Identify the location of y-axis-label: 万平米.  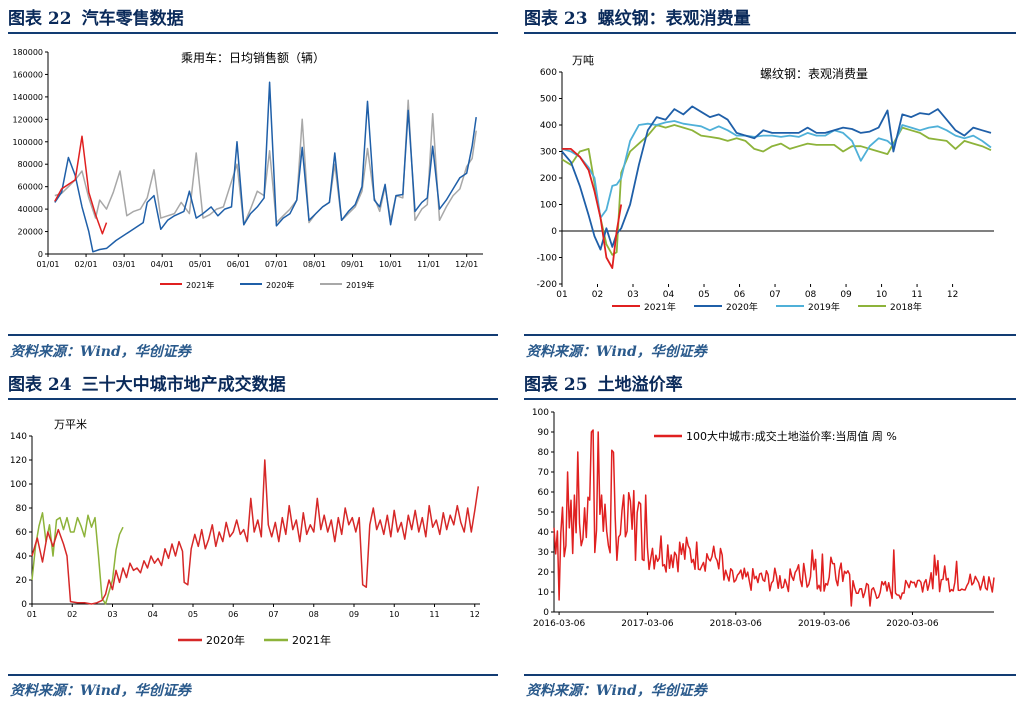
(70, 424).